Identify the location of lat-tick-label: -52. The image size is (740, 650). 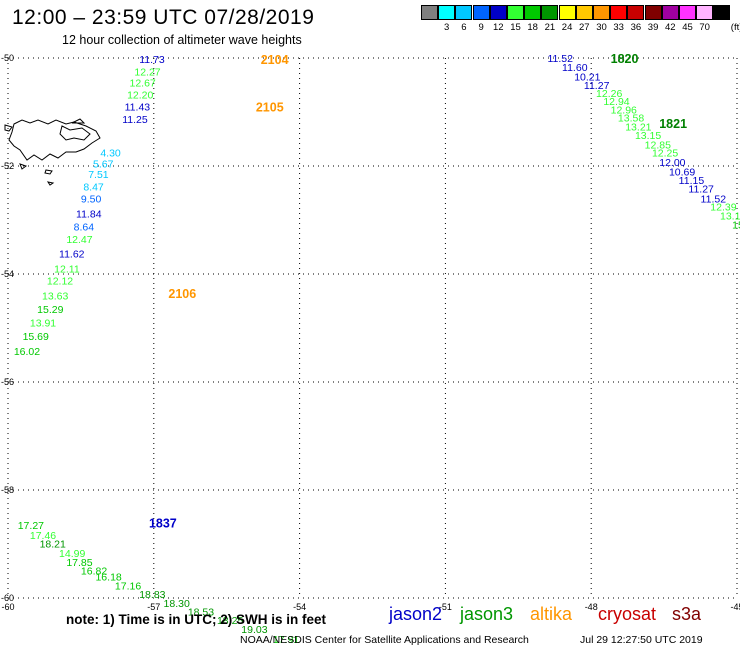
(7, 166).